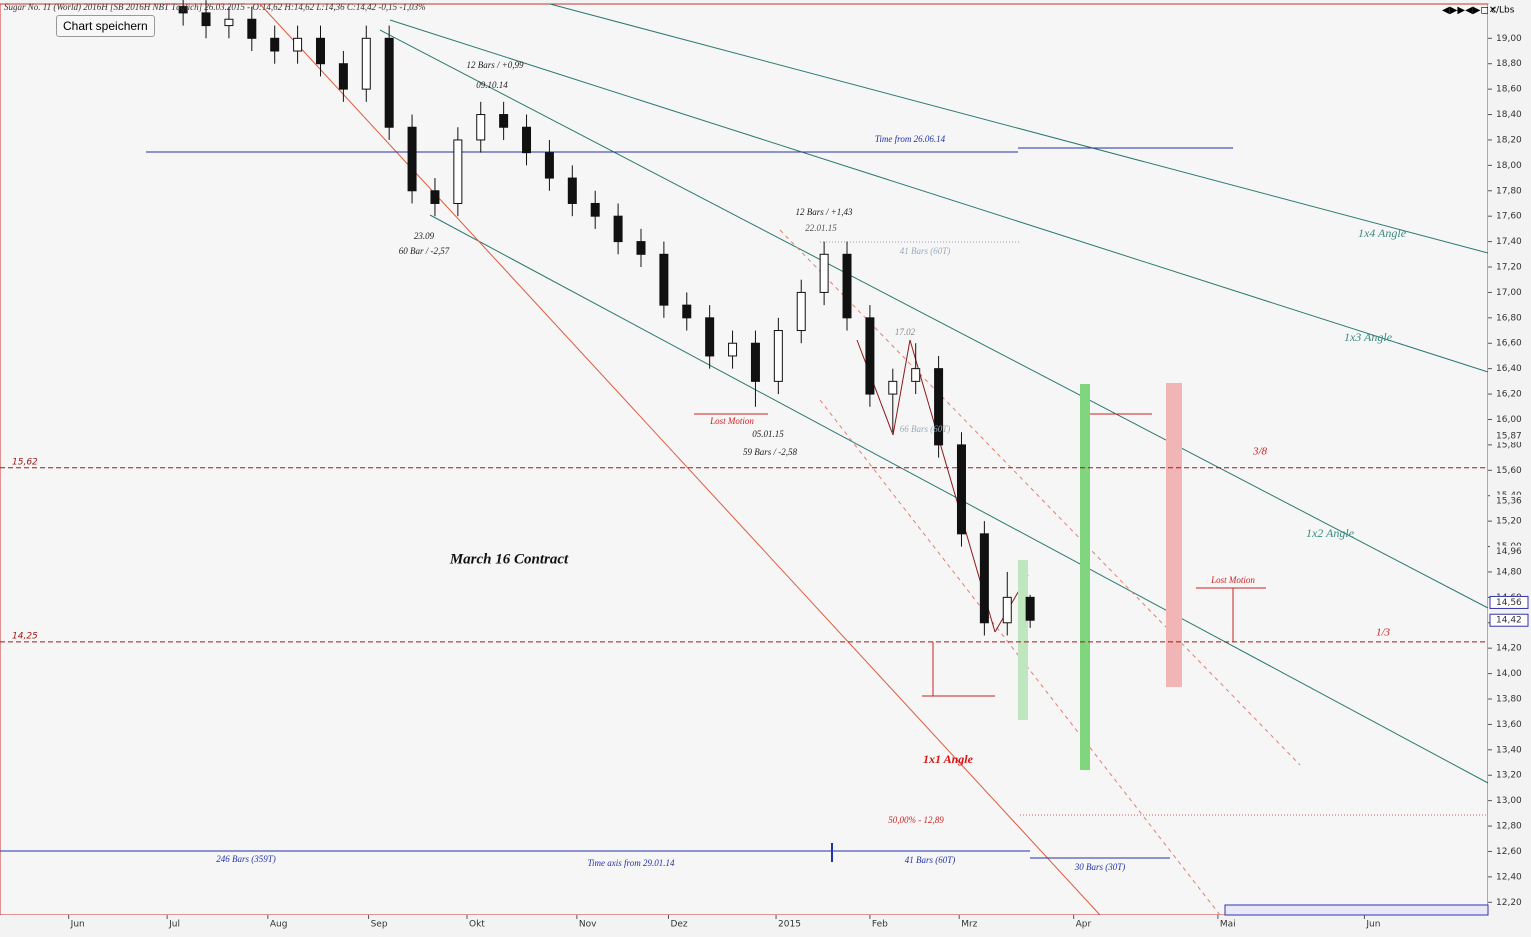  Describe the element at coordinates (1509, 750) in the screenshot. I see `y-tick-label: 13,40` at that location.